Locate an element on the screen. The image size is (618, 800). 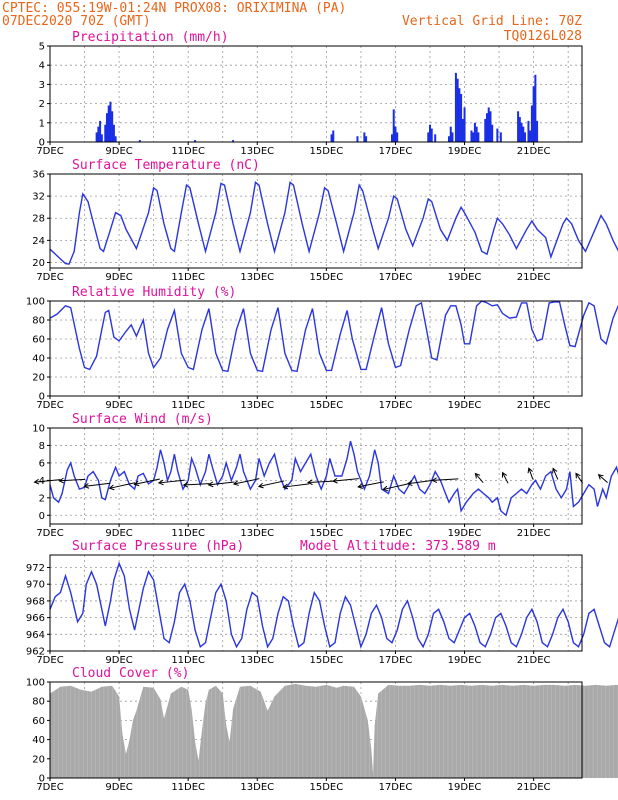
pressure-ytick-label: 962 is located at coordinates (35, 652).